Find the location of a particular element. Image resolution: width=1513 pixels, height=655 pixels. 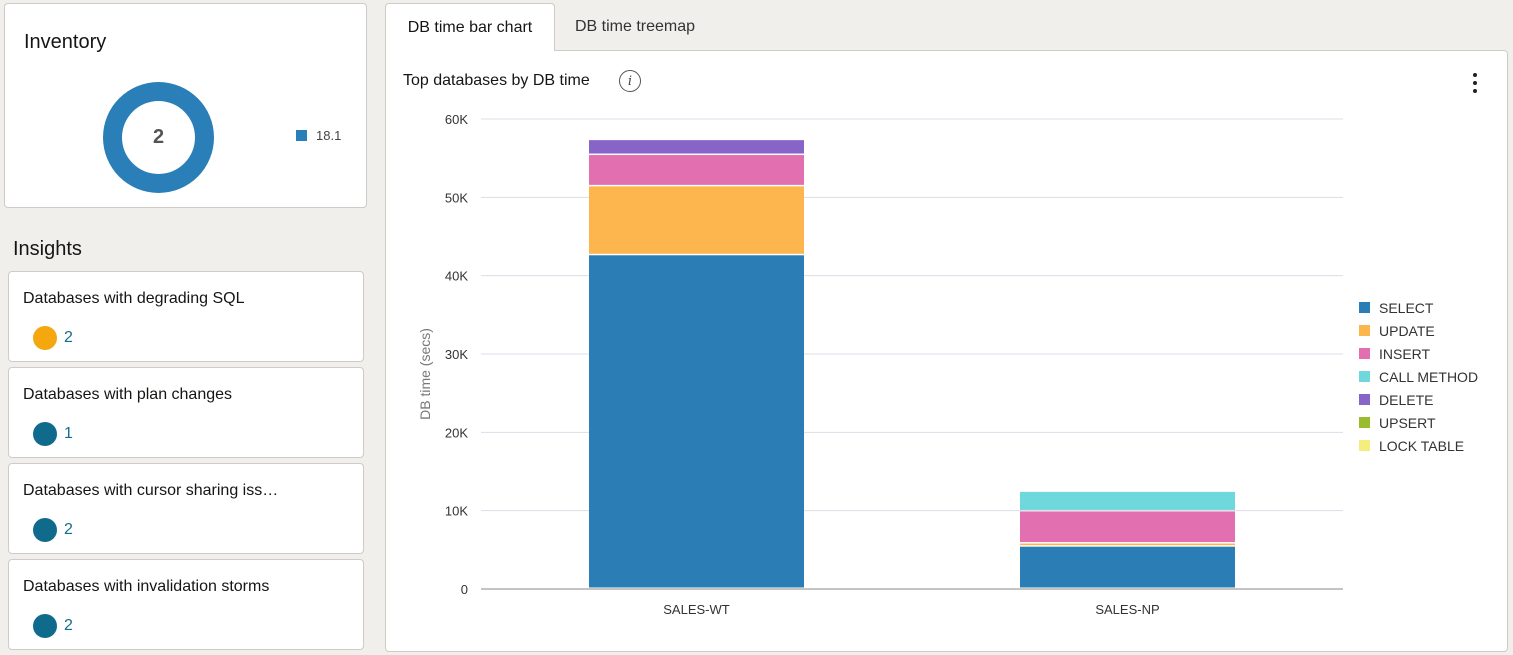

legend-label: INSERT is located at coordinates (1405, 353).